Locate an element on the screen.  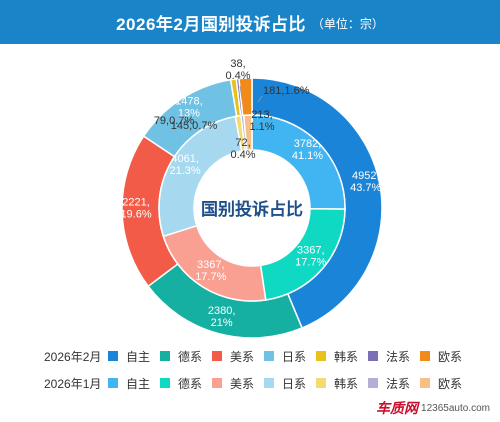
slice-label-inner-德系: 3367, 17.7% is located at coordinates (310, 256).